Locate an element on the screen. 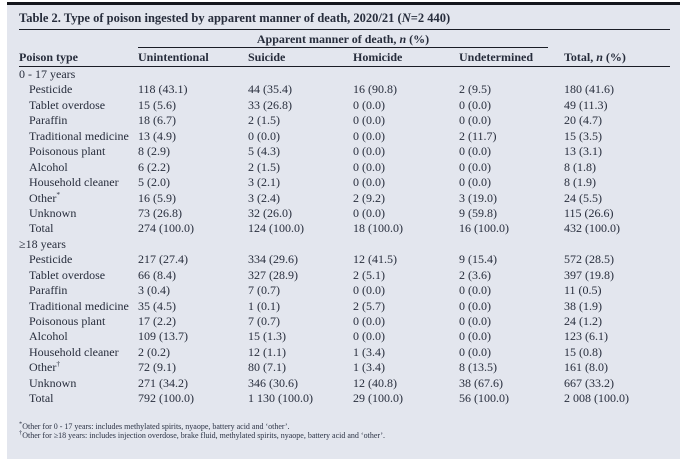 This screenshot has width=687, height=464. suicide-cell: 5 (4.3) is located at coordinates (264, 151).